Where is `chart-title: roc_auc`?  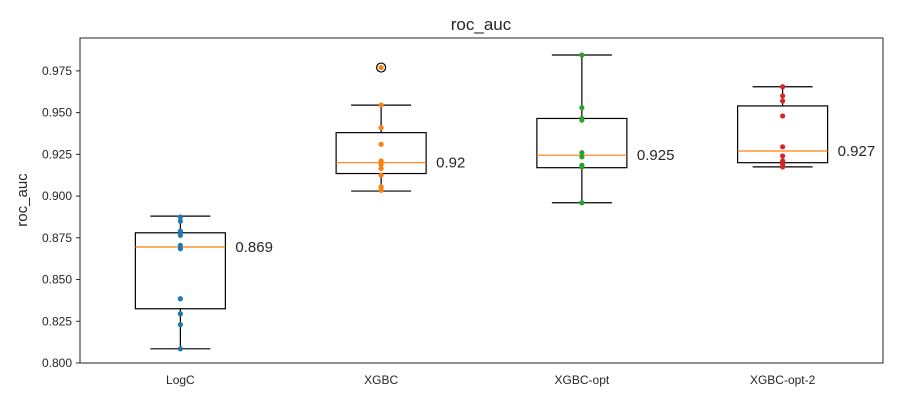 chart-title: roc_auc is located at coordinates (481, 24).